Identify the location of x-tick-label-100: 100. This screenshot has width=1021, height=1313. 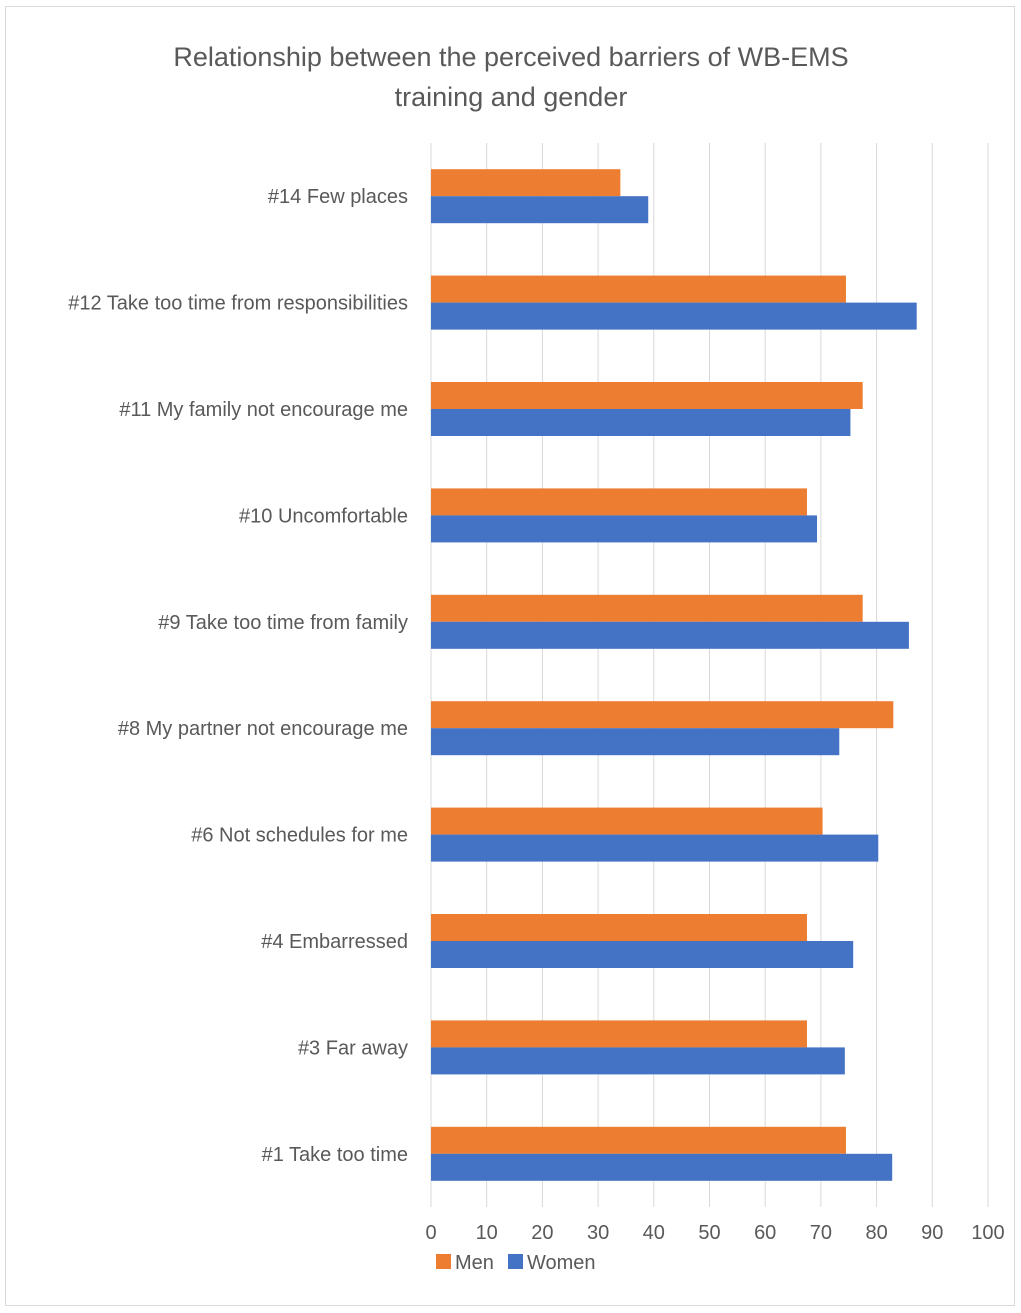
(987, 1233).